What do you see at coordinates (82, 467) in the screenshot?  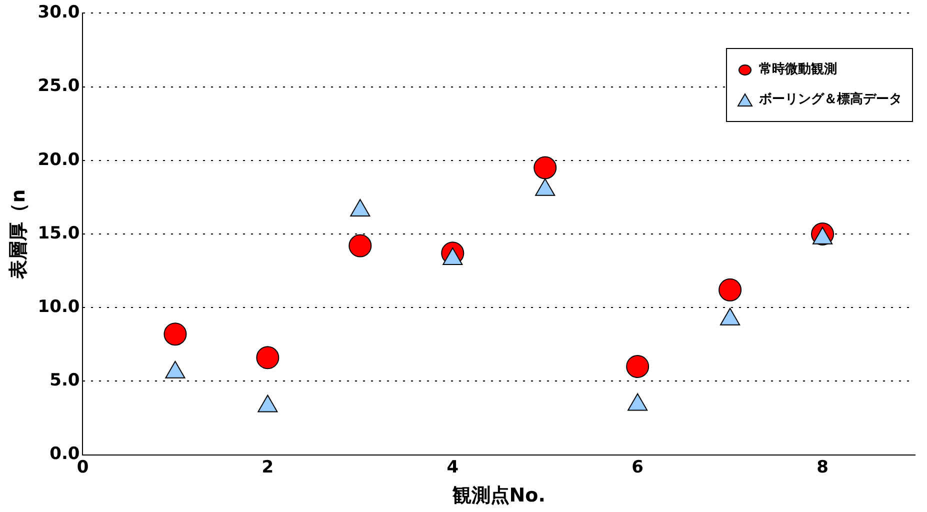 I see `x-tick-label: 0` at bounding box center [82, 467].